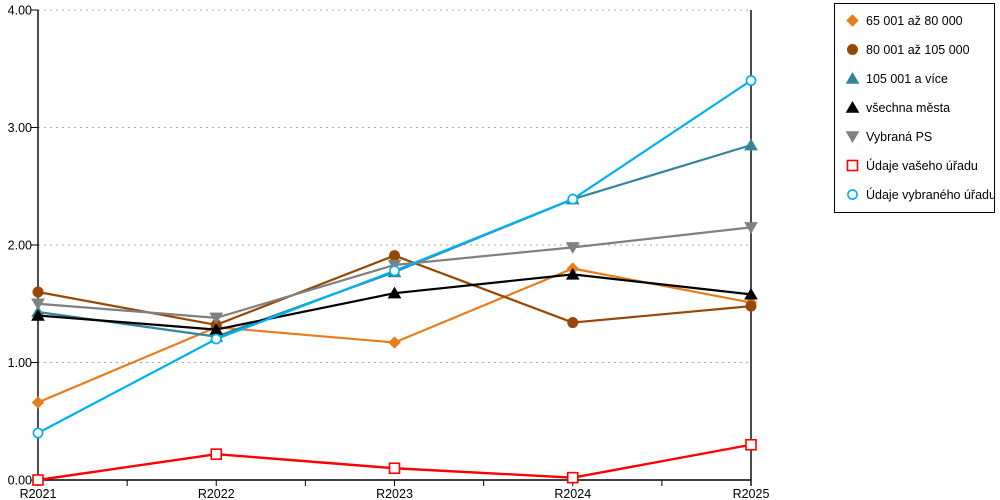 Image resolution: width=1000 pixels, height=500 pixels. I want to click on legend-label: 80 001 až 105 000, so click(918, 49).